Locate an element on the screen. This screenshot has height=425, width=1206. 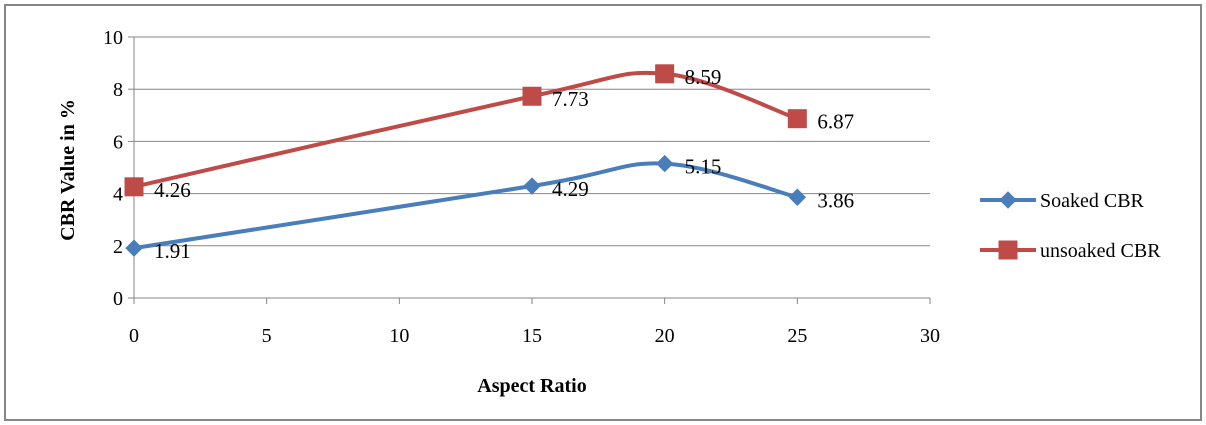
y-tick-label: 6 is located at coordinates (118, 142).